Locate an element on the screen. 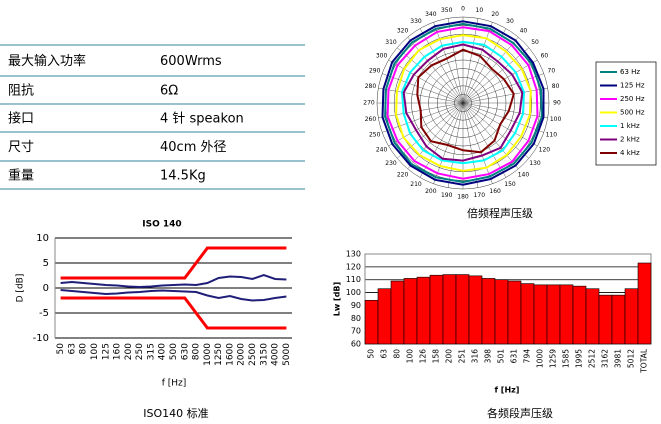  y-axis-label: D [dB] is located at coordinates (21, 288).